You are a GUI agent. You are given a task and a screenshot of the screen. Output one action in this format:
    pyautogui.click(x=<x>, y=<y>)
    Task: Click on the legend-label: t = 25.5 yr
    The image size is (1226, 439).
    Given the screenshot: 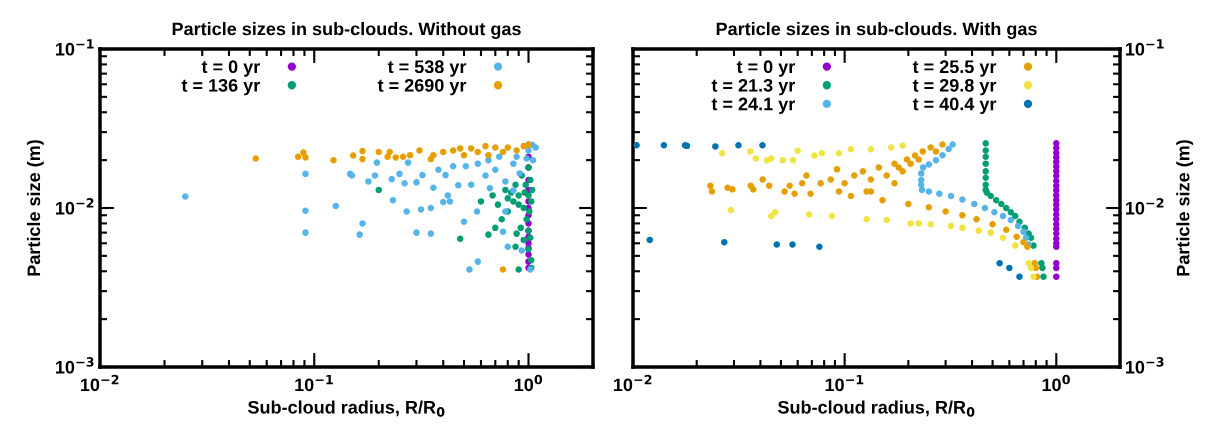 What is the action you would take?
    pyautogui.click(x=954, y=68)
    